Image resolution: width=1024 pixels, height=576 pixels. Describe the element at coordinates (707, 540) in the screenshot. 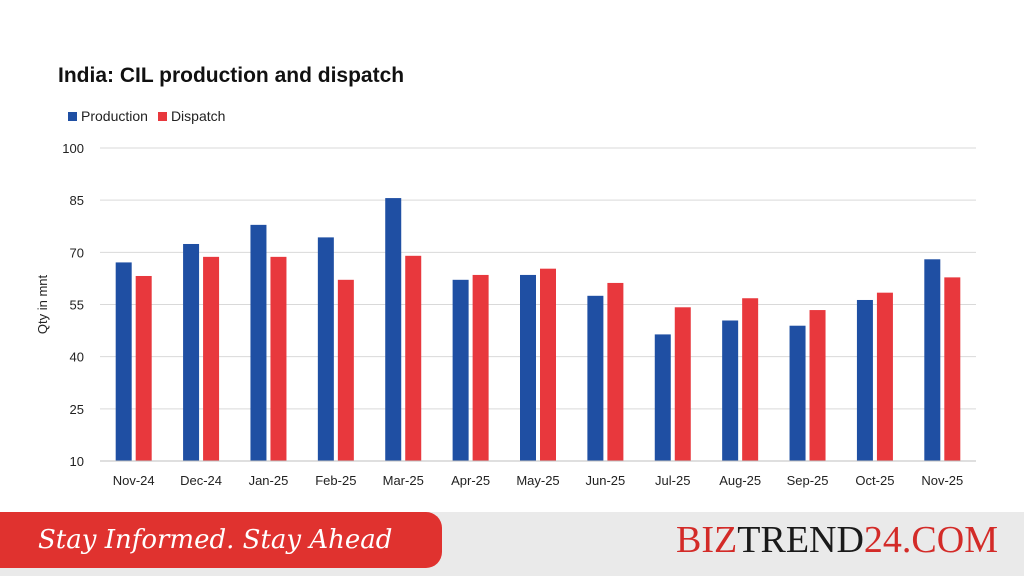

I see `brand-part-biz: BIZ` at that location.